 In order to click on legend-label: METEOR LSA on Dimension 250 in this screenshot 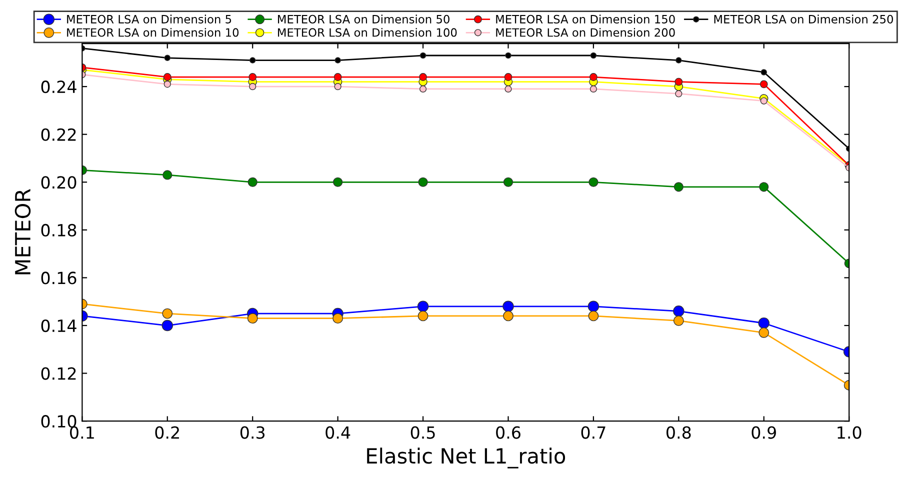, I will do `click(804, 19)`.